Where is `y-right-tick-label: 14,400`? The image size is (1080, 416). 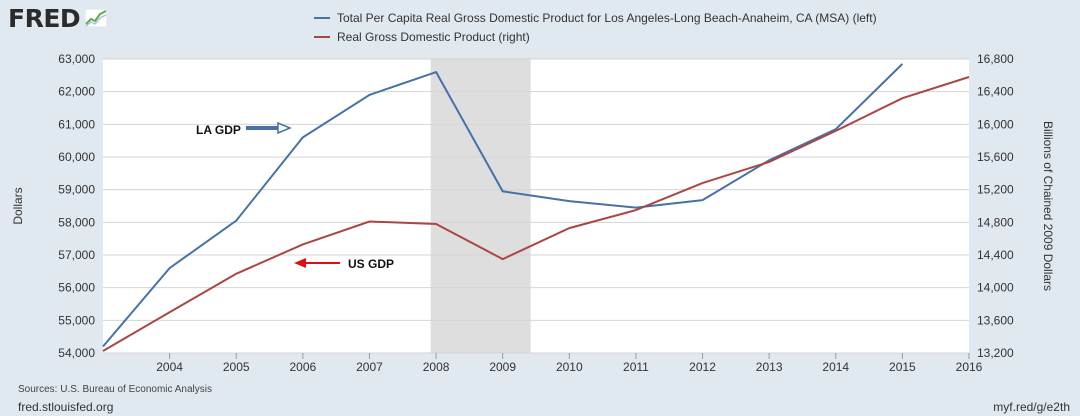 y-right-tick-label: 14,400 is located at coordinates (995, 255).